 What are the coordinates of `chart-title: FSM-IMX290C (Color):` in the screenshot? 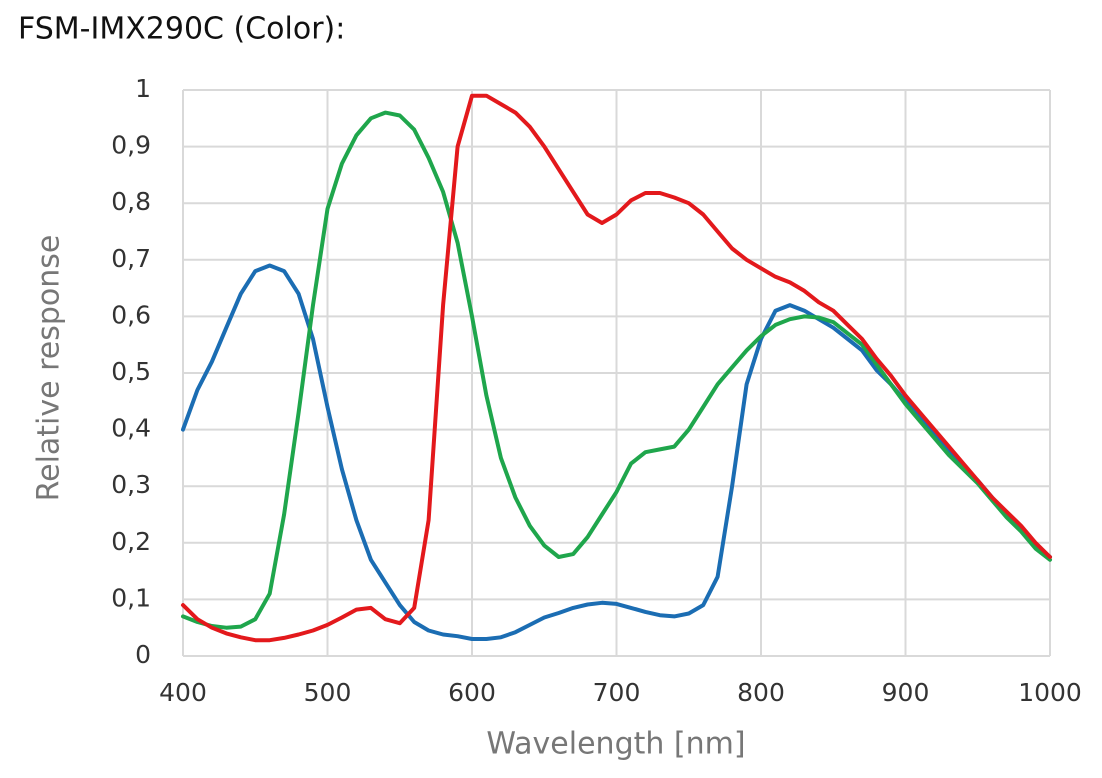 It's located at (181, 29).